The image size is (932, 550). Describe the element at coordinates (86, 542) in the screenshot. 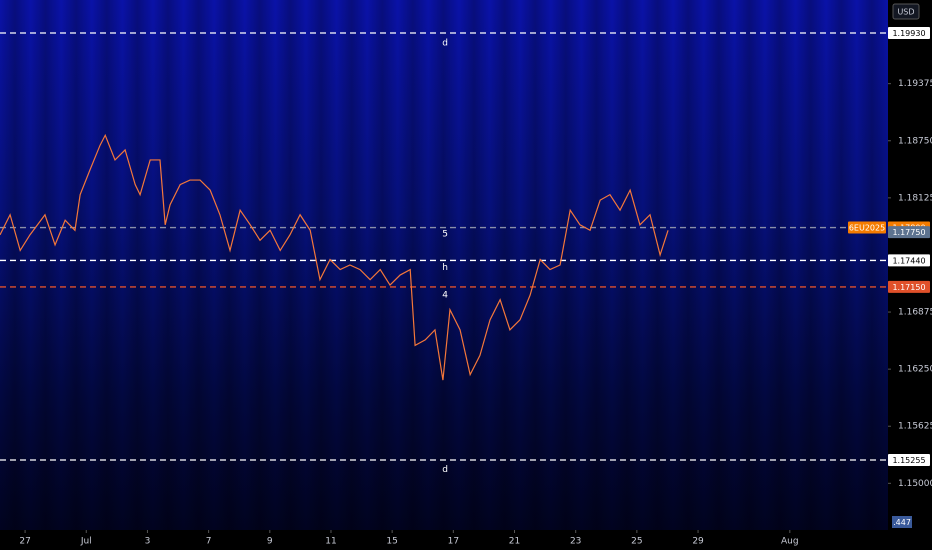

I see `x-tick-label: Jul` at that location.